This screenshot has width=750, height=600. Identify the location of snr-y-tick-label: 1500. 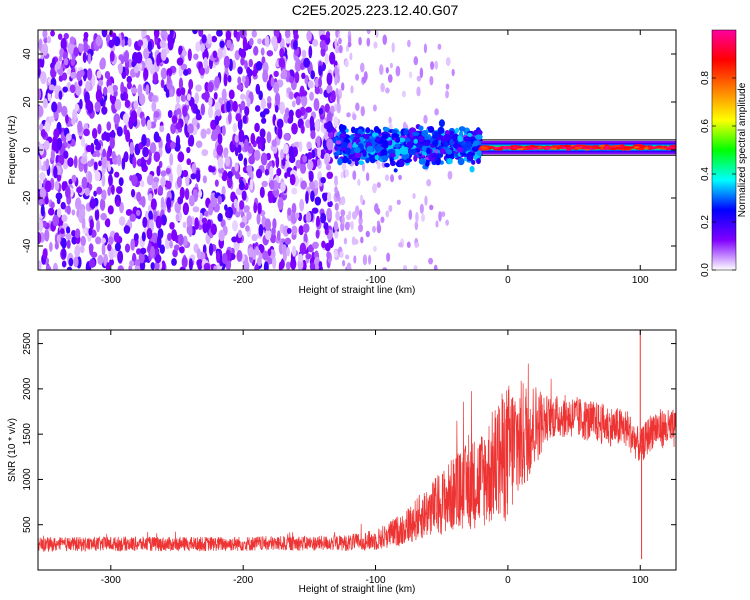
(27, 434).